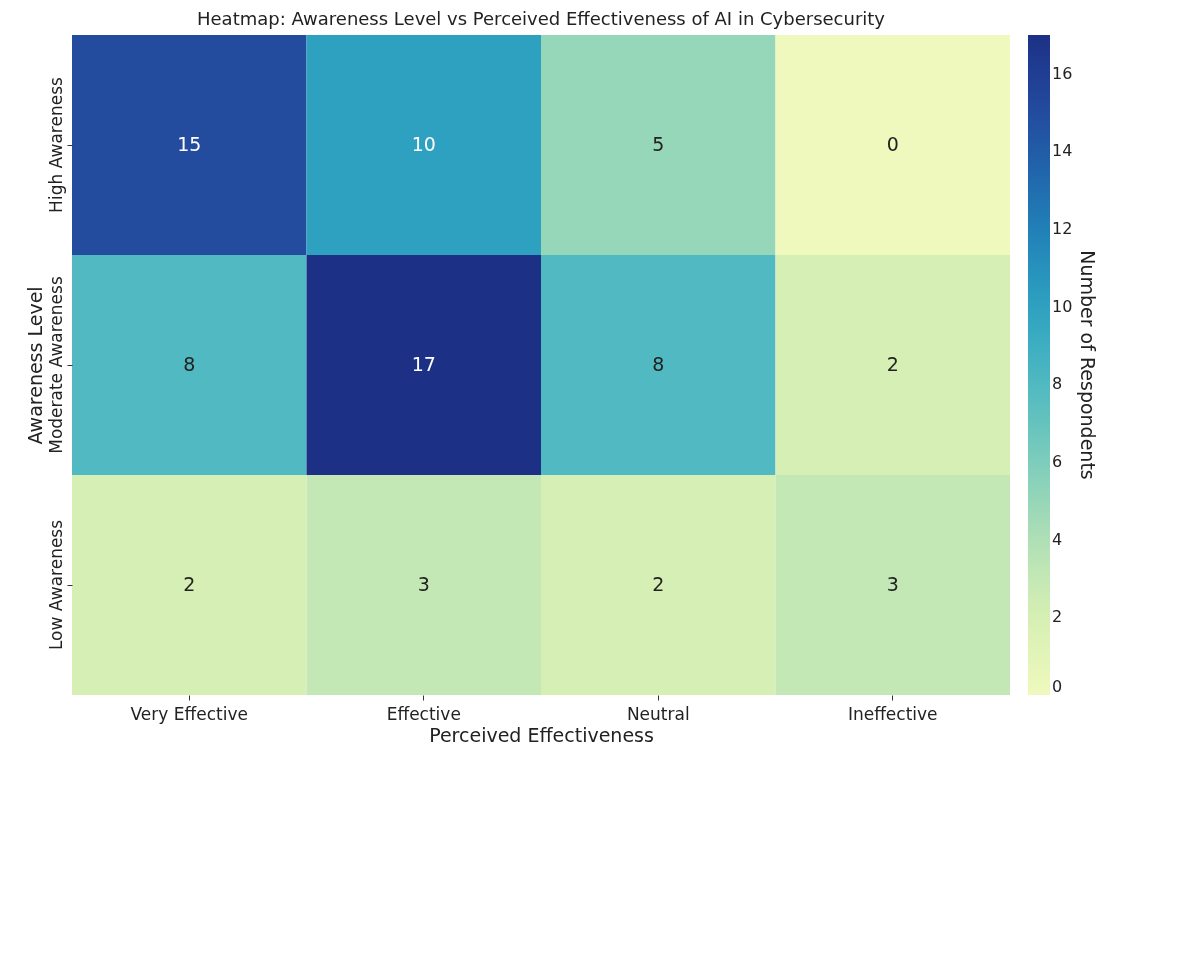  Describe the element at coordinates (55, 144) in the screenshot. I see `y-tick-label: High Awareness` at that location.